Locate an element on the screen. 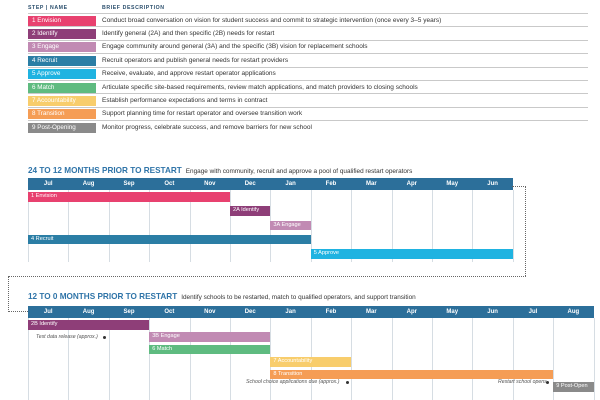 Image resolution: width=600 pixels, height=400 pixels. legend-header-desc: BRIEF DESCRIPTION is located at coordinates (133, 8).